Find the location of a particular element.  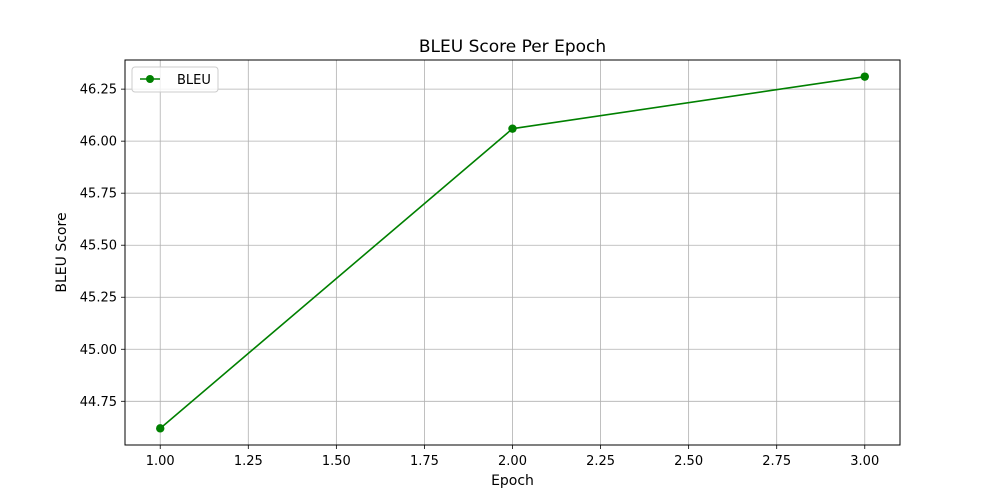

y-tick-label: 45.00 is located at coordinates (98, 350).